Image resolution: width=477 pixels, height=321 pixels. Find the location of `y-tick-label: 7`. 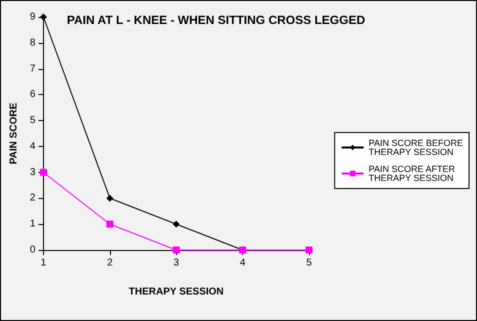

y-tick-label: 7 is located at coordinates (33, 68).